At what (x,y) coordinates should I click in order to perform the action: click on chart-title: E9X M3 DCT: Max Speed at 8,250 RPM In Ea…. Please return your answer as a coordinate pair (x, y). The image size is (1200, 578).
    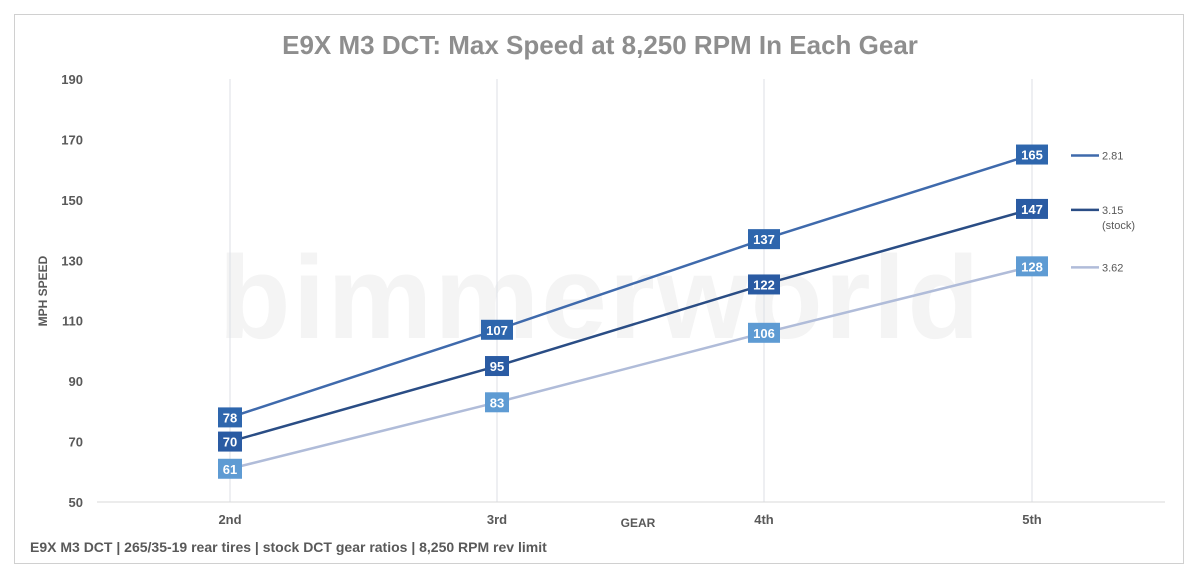
    Looking at the image, I should click on (600, 45).